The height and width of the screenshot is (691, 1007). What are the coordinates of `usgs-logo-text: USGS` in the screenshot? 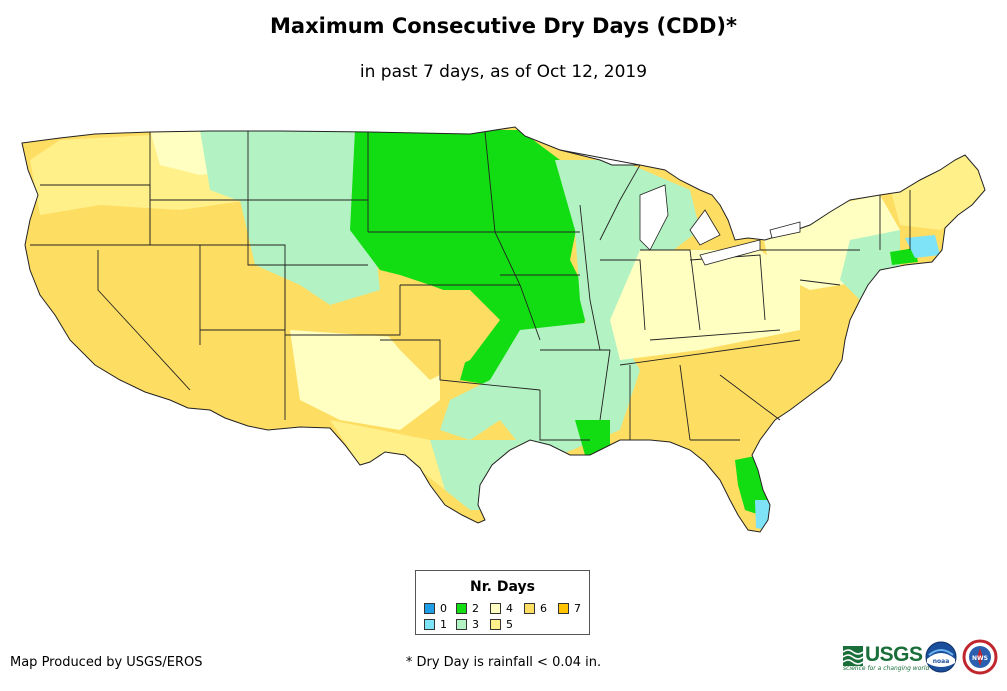 It's located at (894, 654).